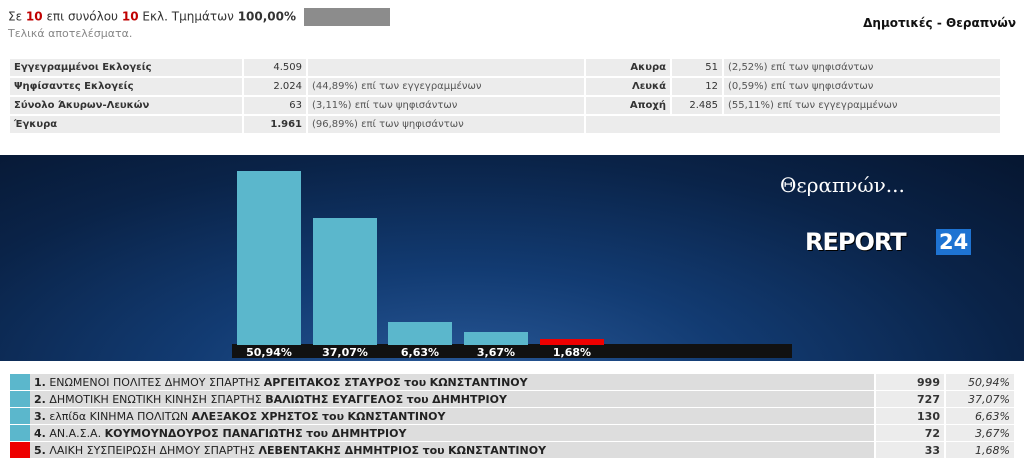 The width and height of the screenshot is (1024, 467). I want to click on stat-label: Ψηφίσαντες Εκλογείς, so click(126, 86).